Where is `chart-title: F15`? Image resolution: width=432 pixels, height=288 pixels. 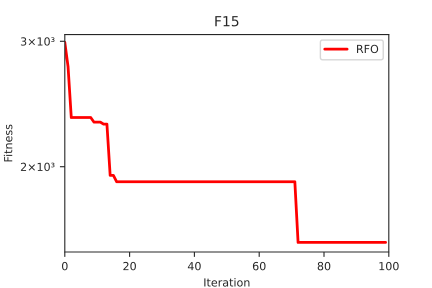
chart-title: F15 is located at coordinates (226, 21).